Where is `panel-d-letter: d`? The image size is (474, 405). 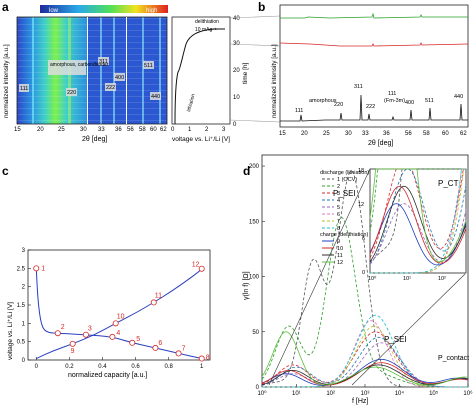 panel-d-letter: d is located at coordinates (246, 171).